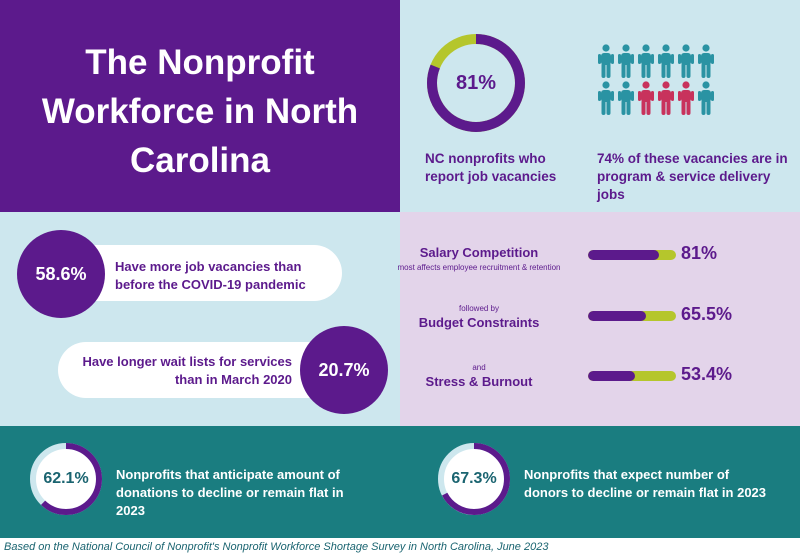 Image resolution: width=800 pixels, height=560 pixels. I want to click on factor-3-prefix: and, so click(479, 367).